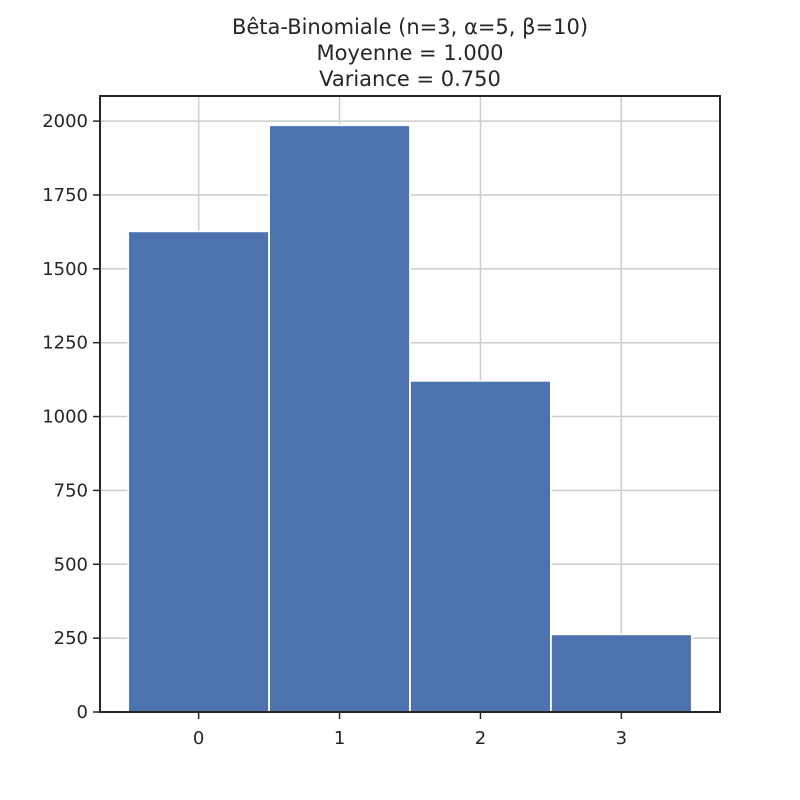 This screenshot has height=800, width=800. Describe the element at coordinates (339, 738) in the screenshot. I see `x-tick-label: 1` at that location.